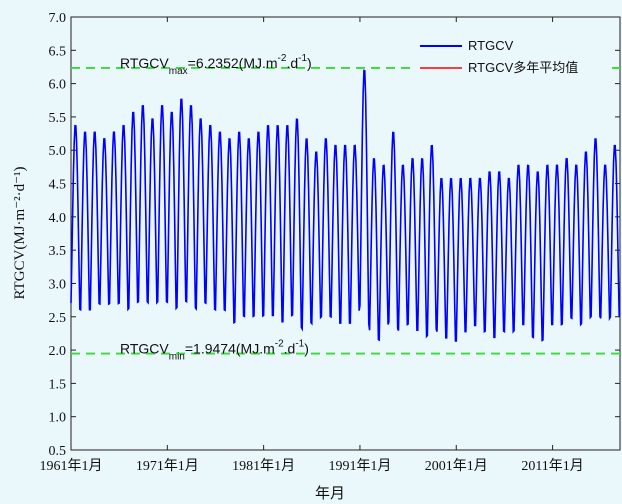 Image resolution: width=622 pixels, height=504 pixels. What do you see at coordinates (167, 466) in the screenshot?
I see `x-tick-label: 1971年1月` at bounding box center [167, 466].